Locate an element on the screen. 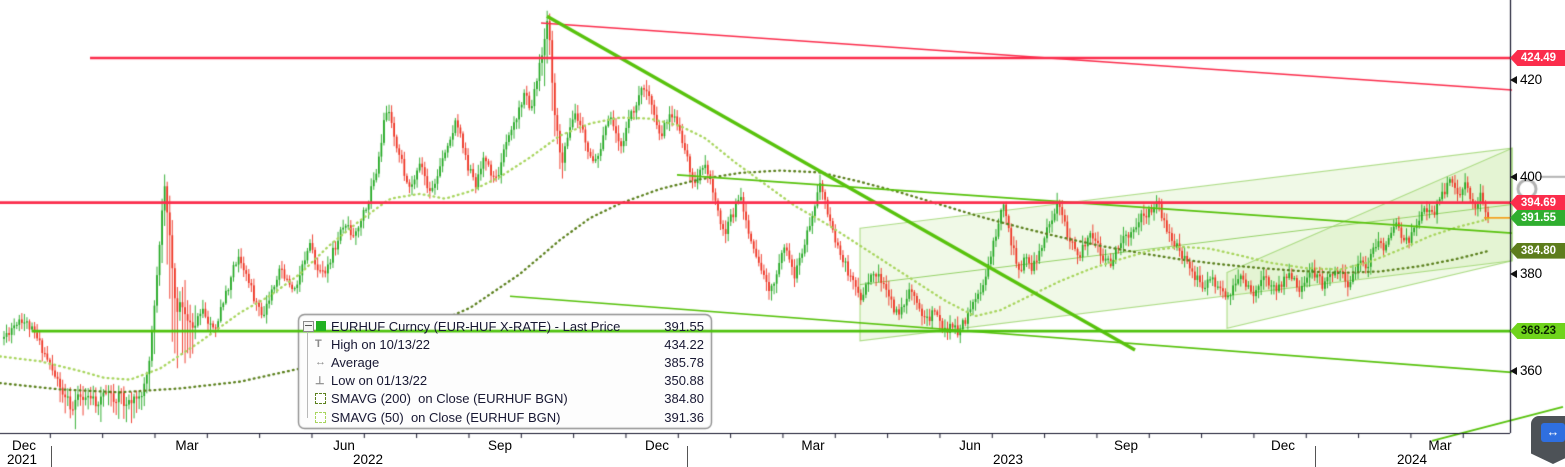  price-badge-394.69: 394.69 is located at coordinates (1537, 202).